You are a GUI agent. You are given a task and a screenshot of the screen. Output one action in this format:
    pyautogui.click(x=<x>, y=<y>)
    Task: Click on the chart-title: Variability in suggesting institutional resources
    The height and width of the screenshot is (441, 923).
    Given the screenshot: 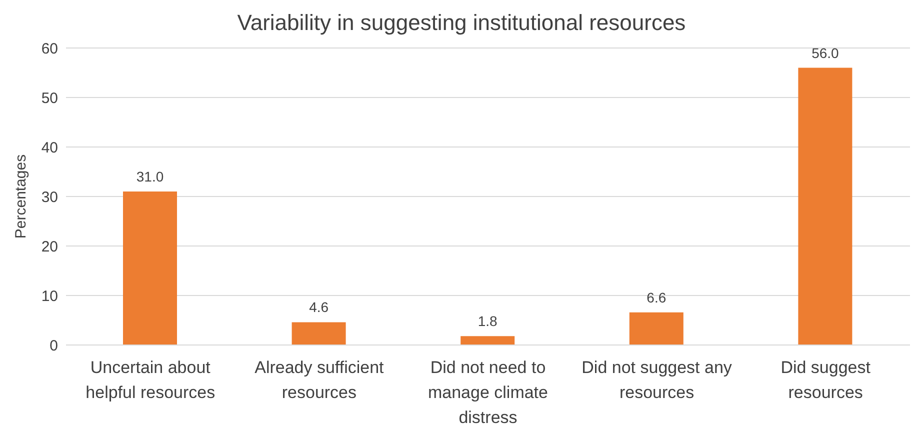 What is the action you would take?
    pyautogui.click(x=461, y=23)
    